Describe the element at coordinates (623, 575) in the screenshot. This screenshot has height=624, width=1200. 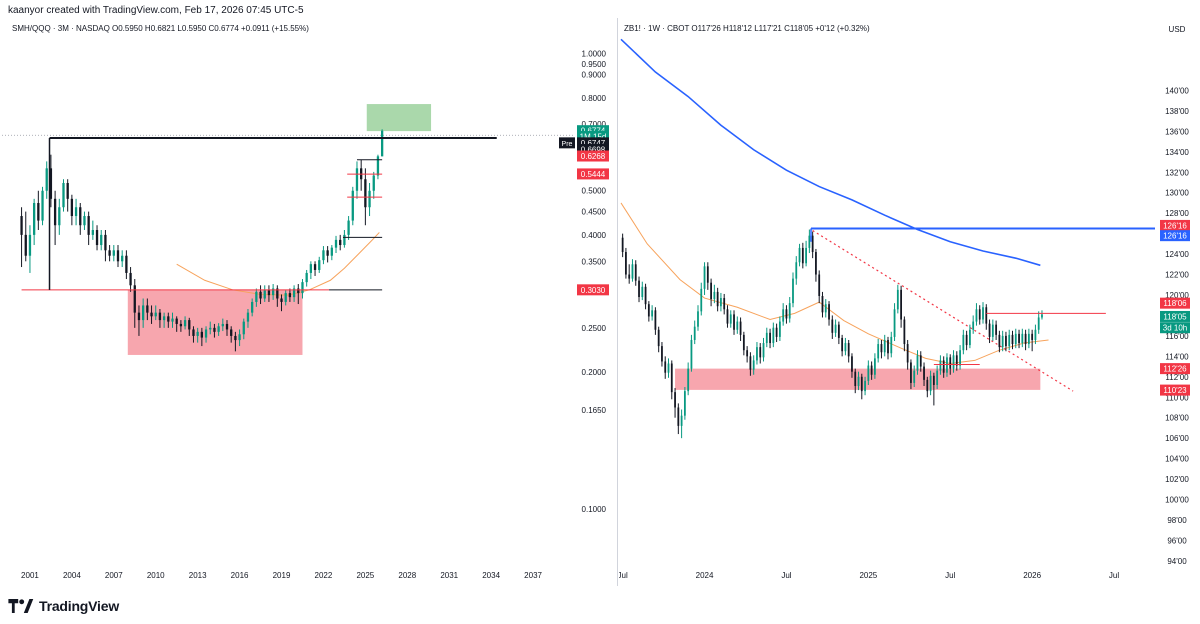
I see `x-axis-tick-label: Jul` at that location.